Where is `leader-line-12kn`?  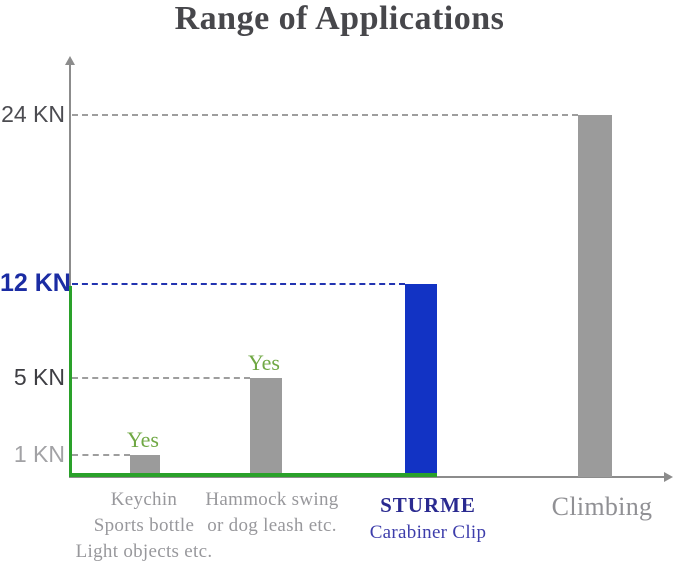 leader-line-12kn is located at coordinates (238, 284).